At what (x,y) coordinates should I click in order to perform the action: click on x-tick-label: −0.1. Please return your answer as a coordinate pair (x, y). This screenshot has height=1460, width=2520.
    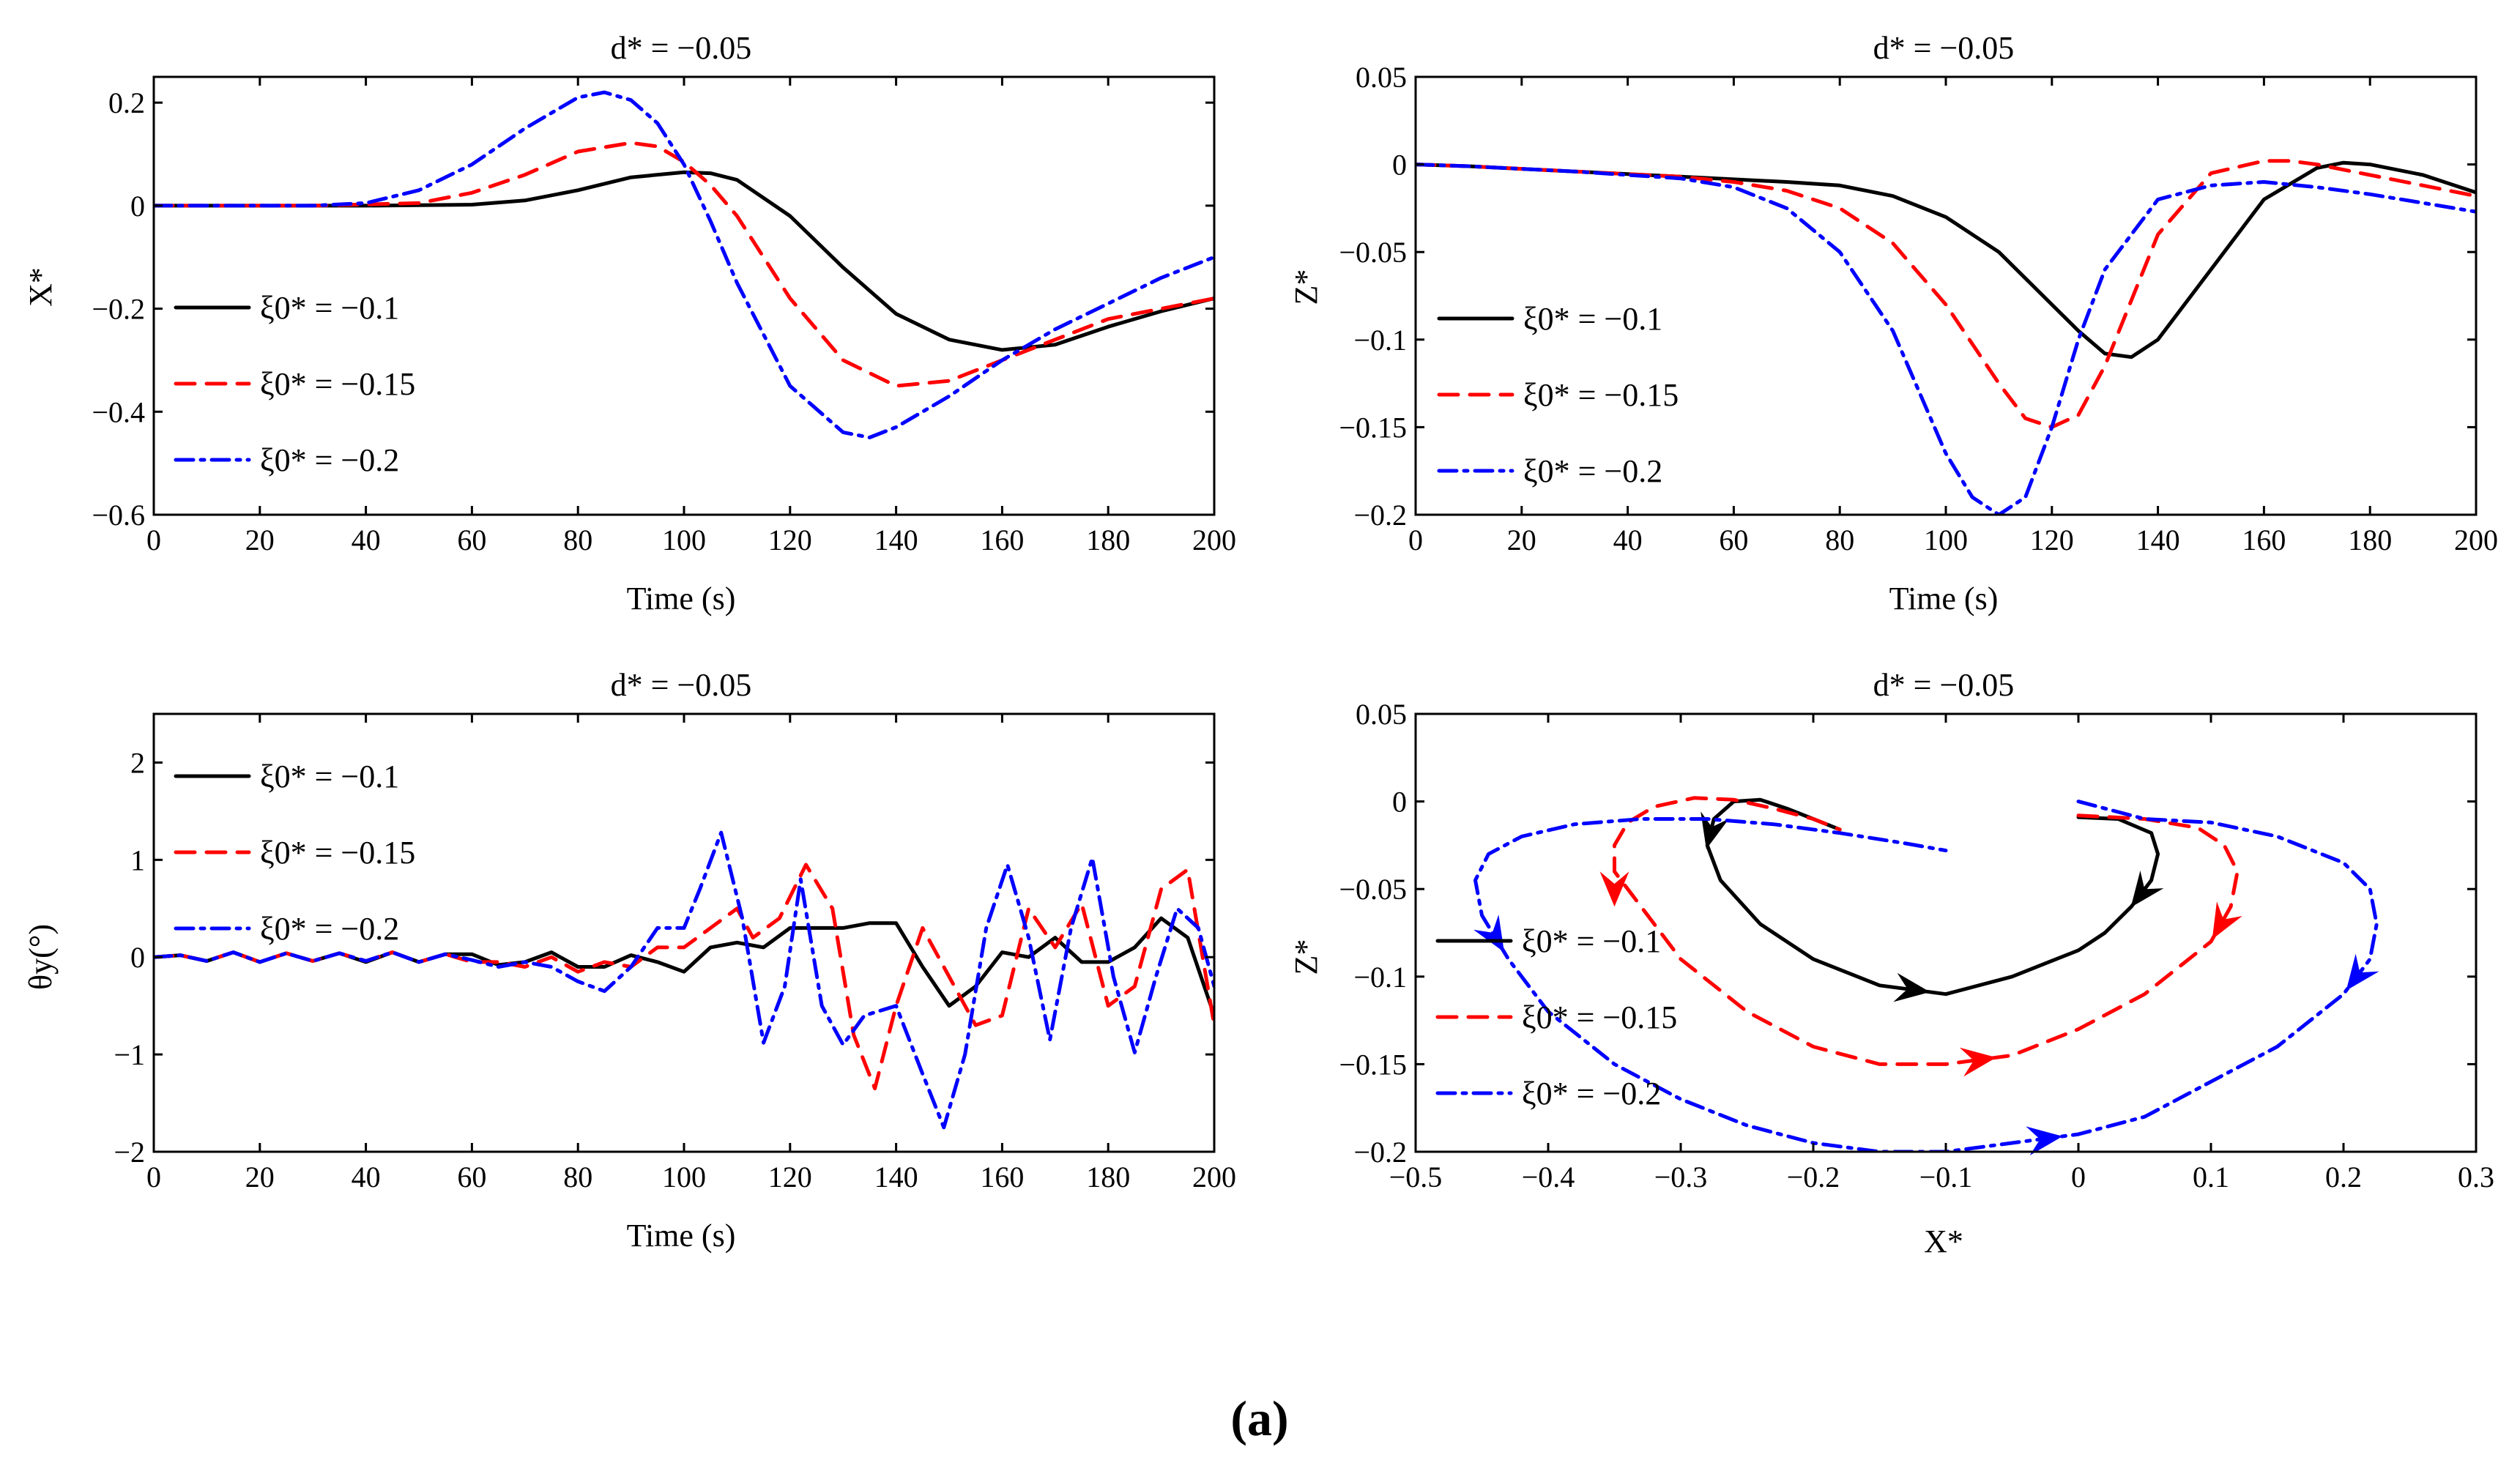
    Looking at the image, I should click on (1946, 1177).